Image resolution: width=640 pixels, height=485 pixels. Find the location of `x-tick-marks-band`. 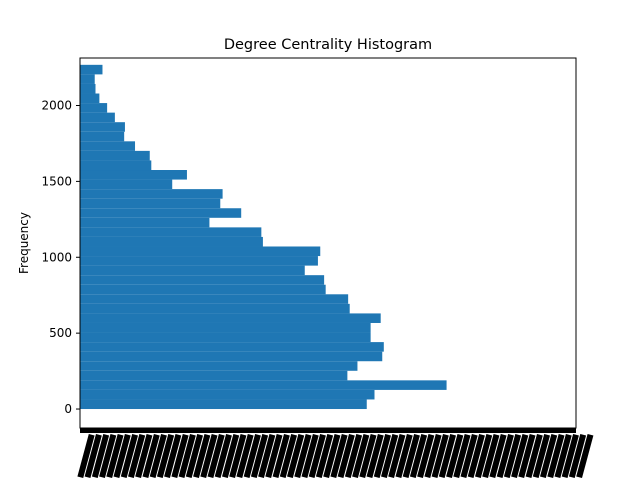

x-tick-marks-band is located at coordinates (328, 430).